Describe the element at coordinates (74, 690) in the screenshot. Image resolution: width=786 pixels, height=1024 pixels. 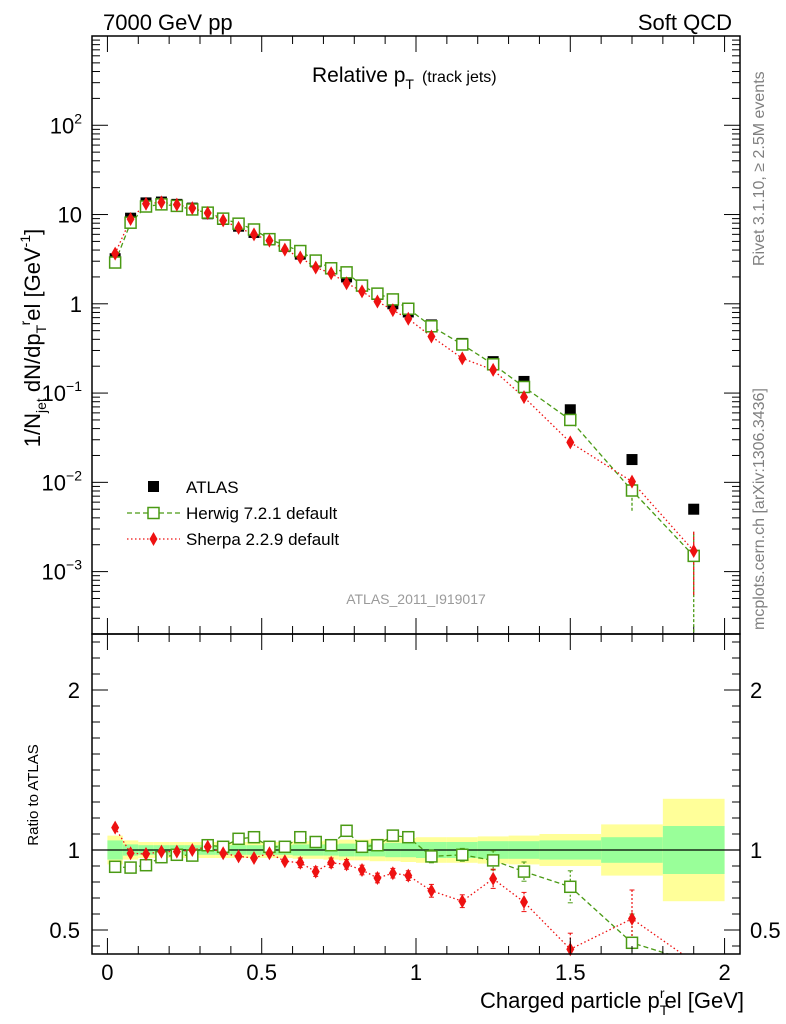
I see `ratio-y-tick-label-left: 2` at that location.